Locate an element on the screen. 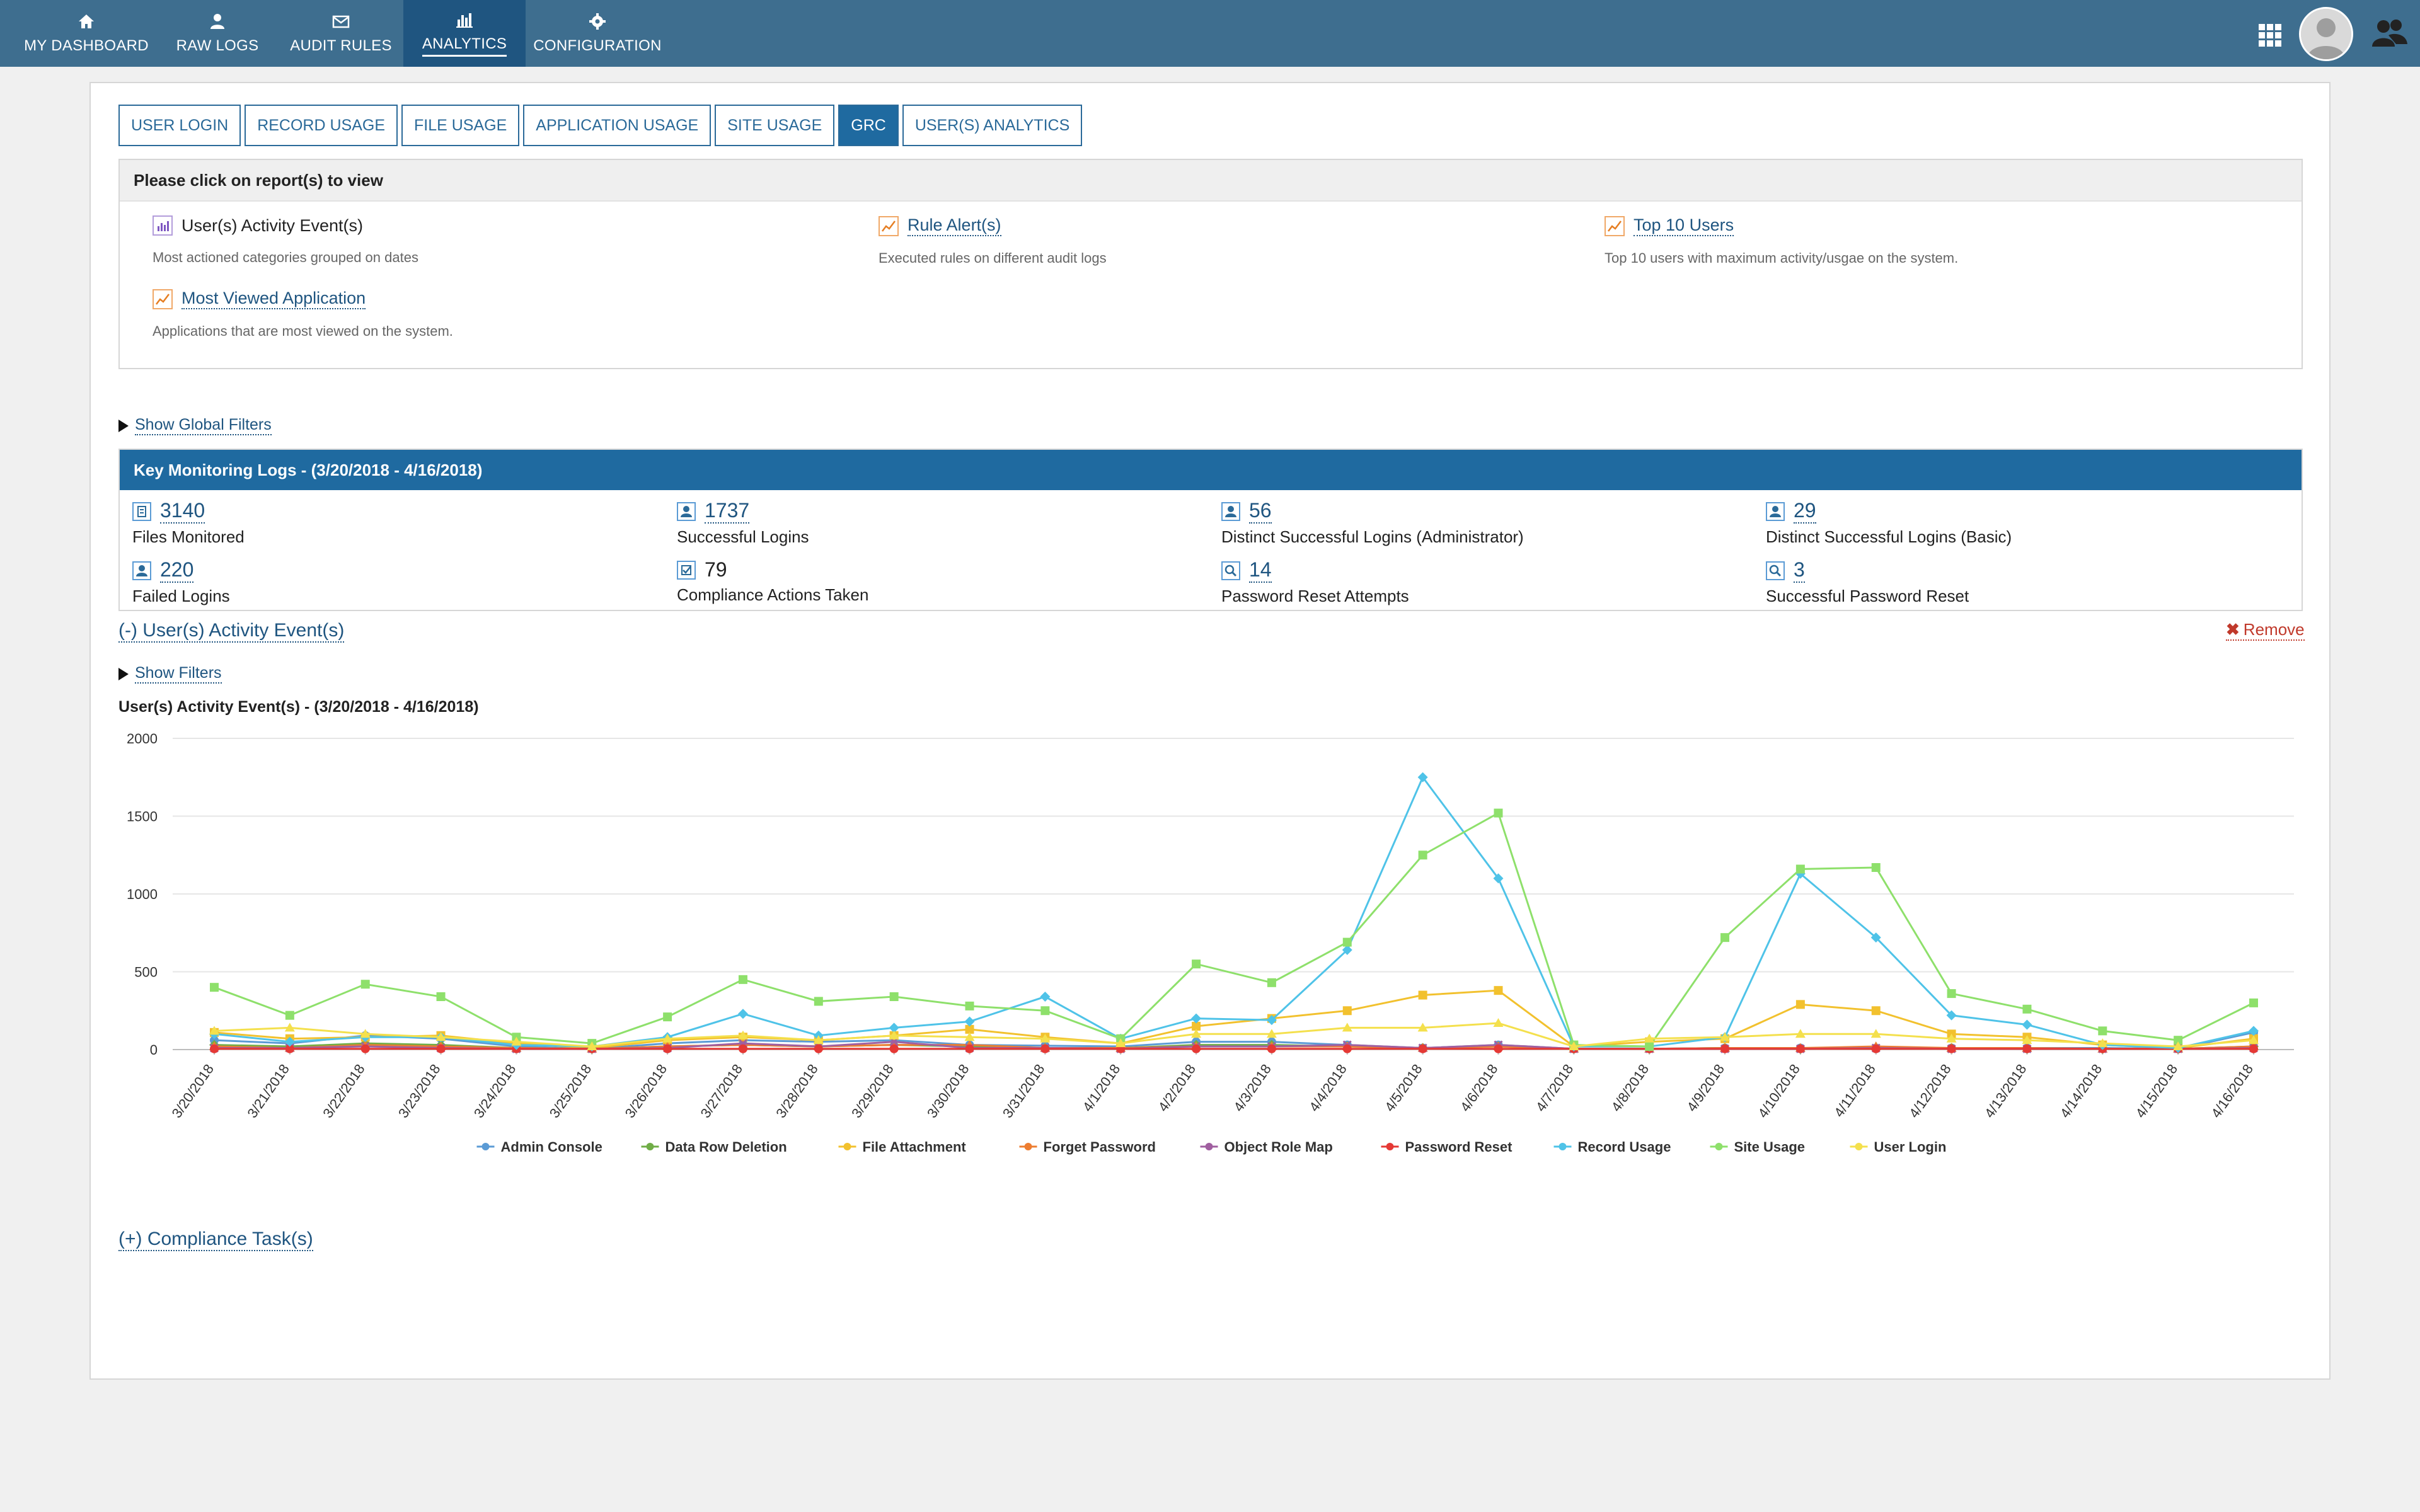 Image resolution: width=2420 pixels, height=1512 pixels. metric-value: 79 is located at coordinates (716, 569).